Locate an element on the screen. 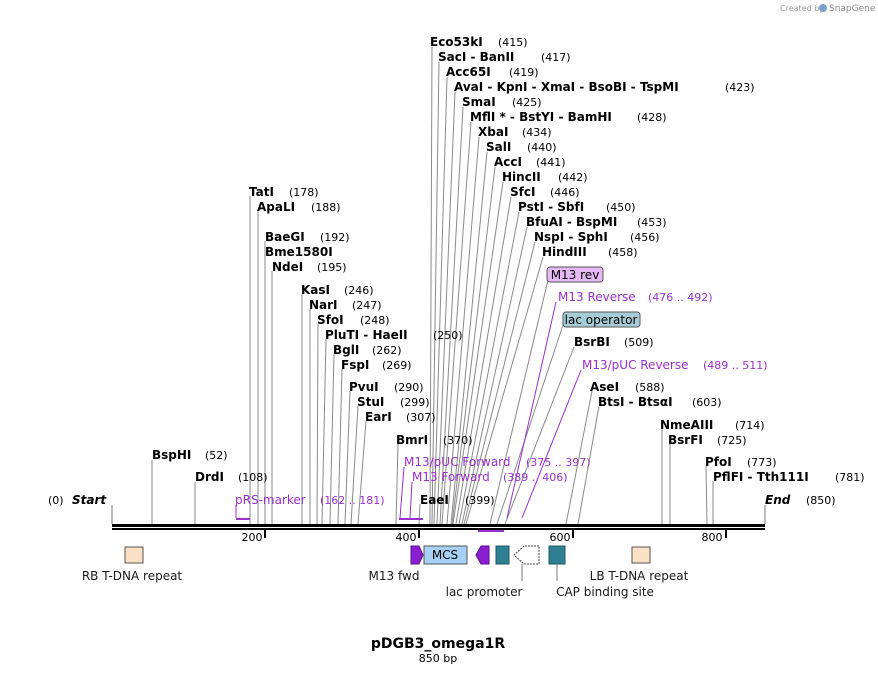 Image resolution: width=878 pixels, height=674 pixels. m13-rev-tag-label: M13 rev is located at coordinates (575, 275).